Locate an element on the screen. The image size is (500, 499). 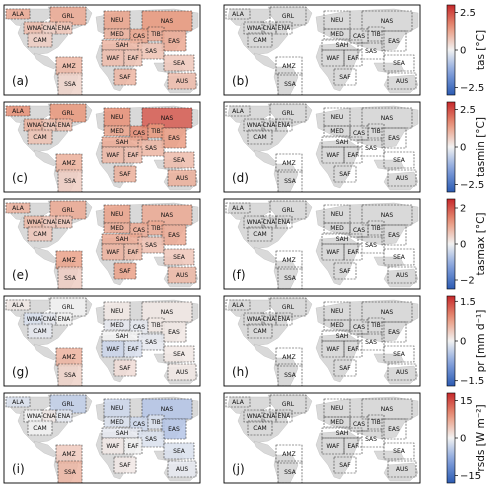
region-box-wna is located at coordinates (254, 125).